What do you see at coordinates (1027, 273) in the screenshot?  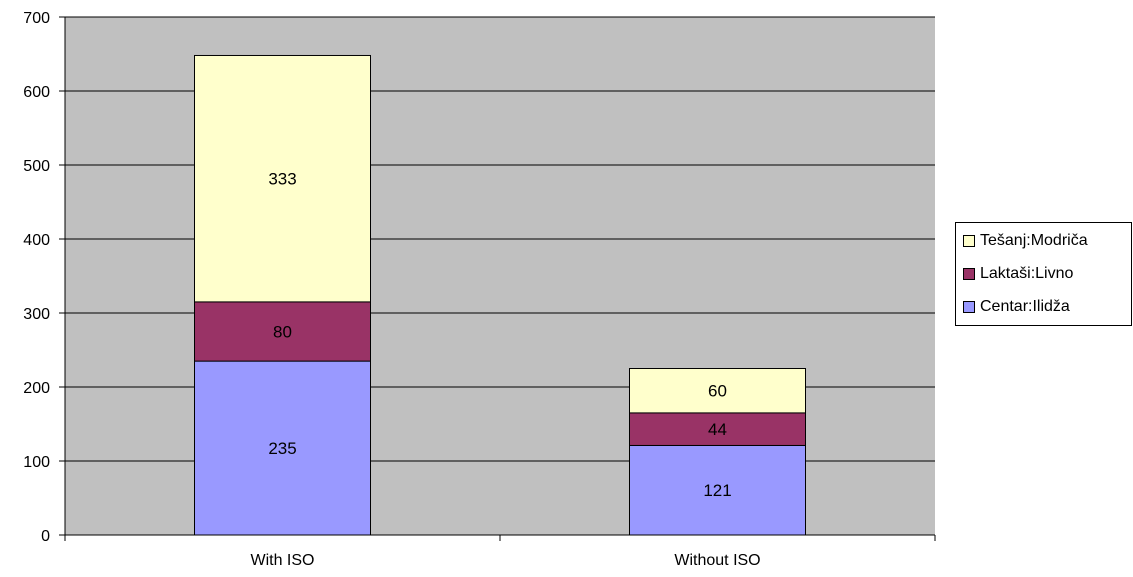 I see `legend-label-laktasi-livno: Laktaši:Livno` at bounding box center [1027, 273].